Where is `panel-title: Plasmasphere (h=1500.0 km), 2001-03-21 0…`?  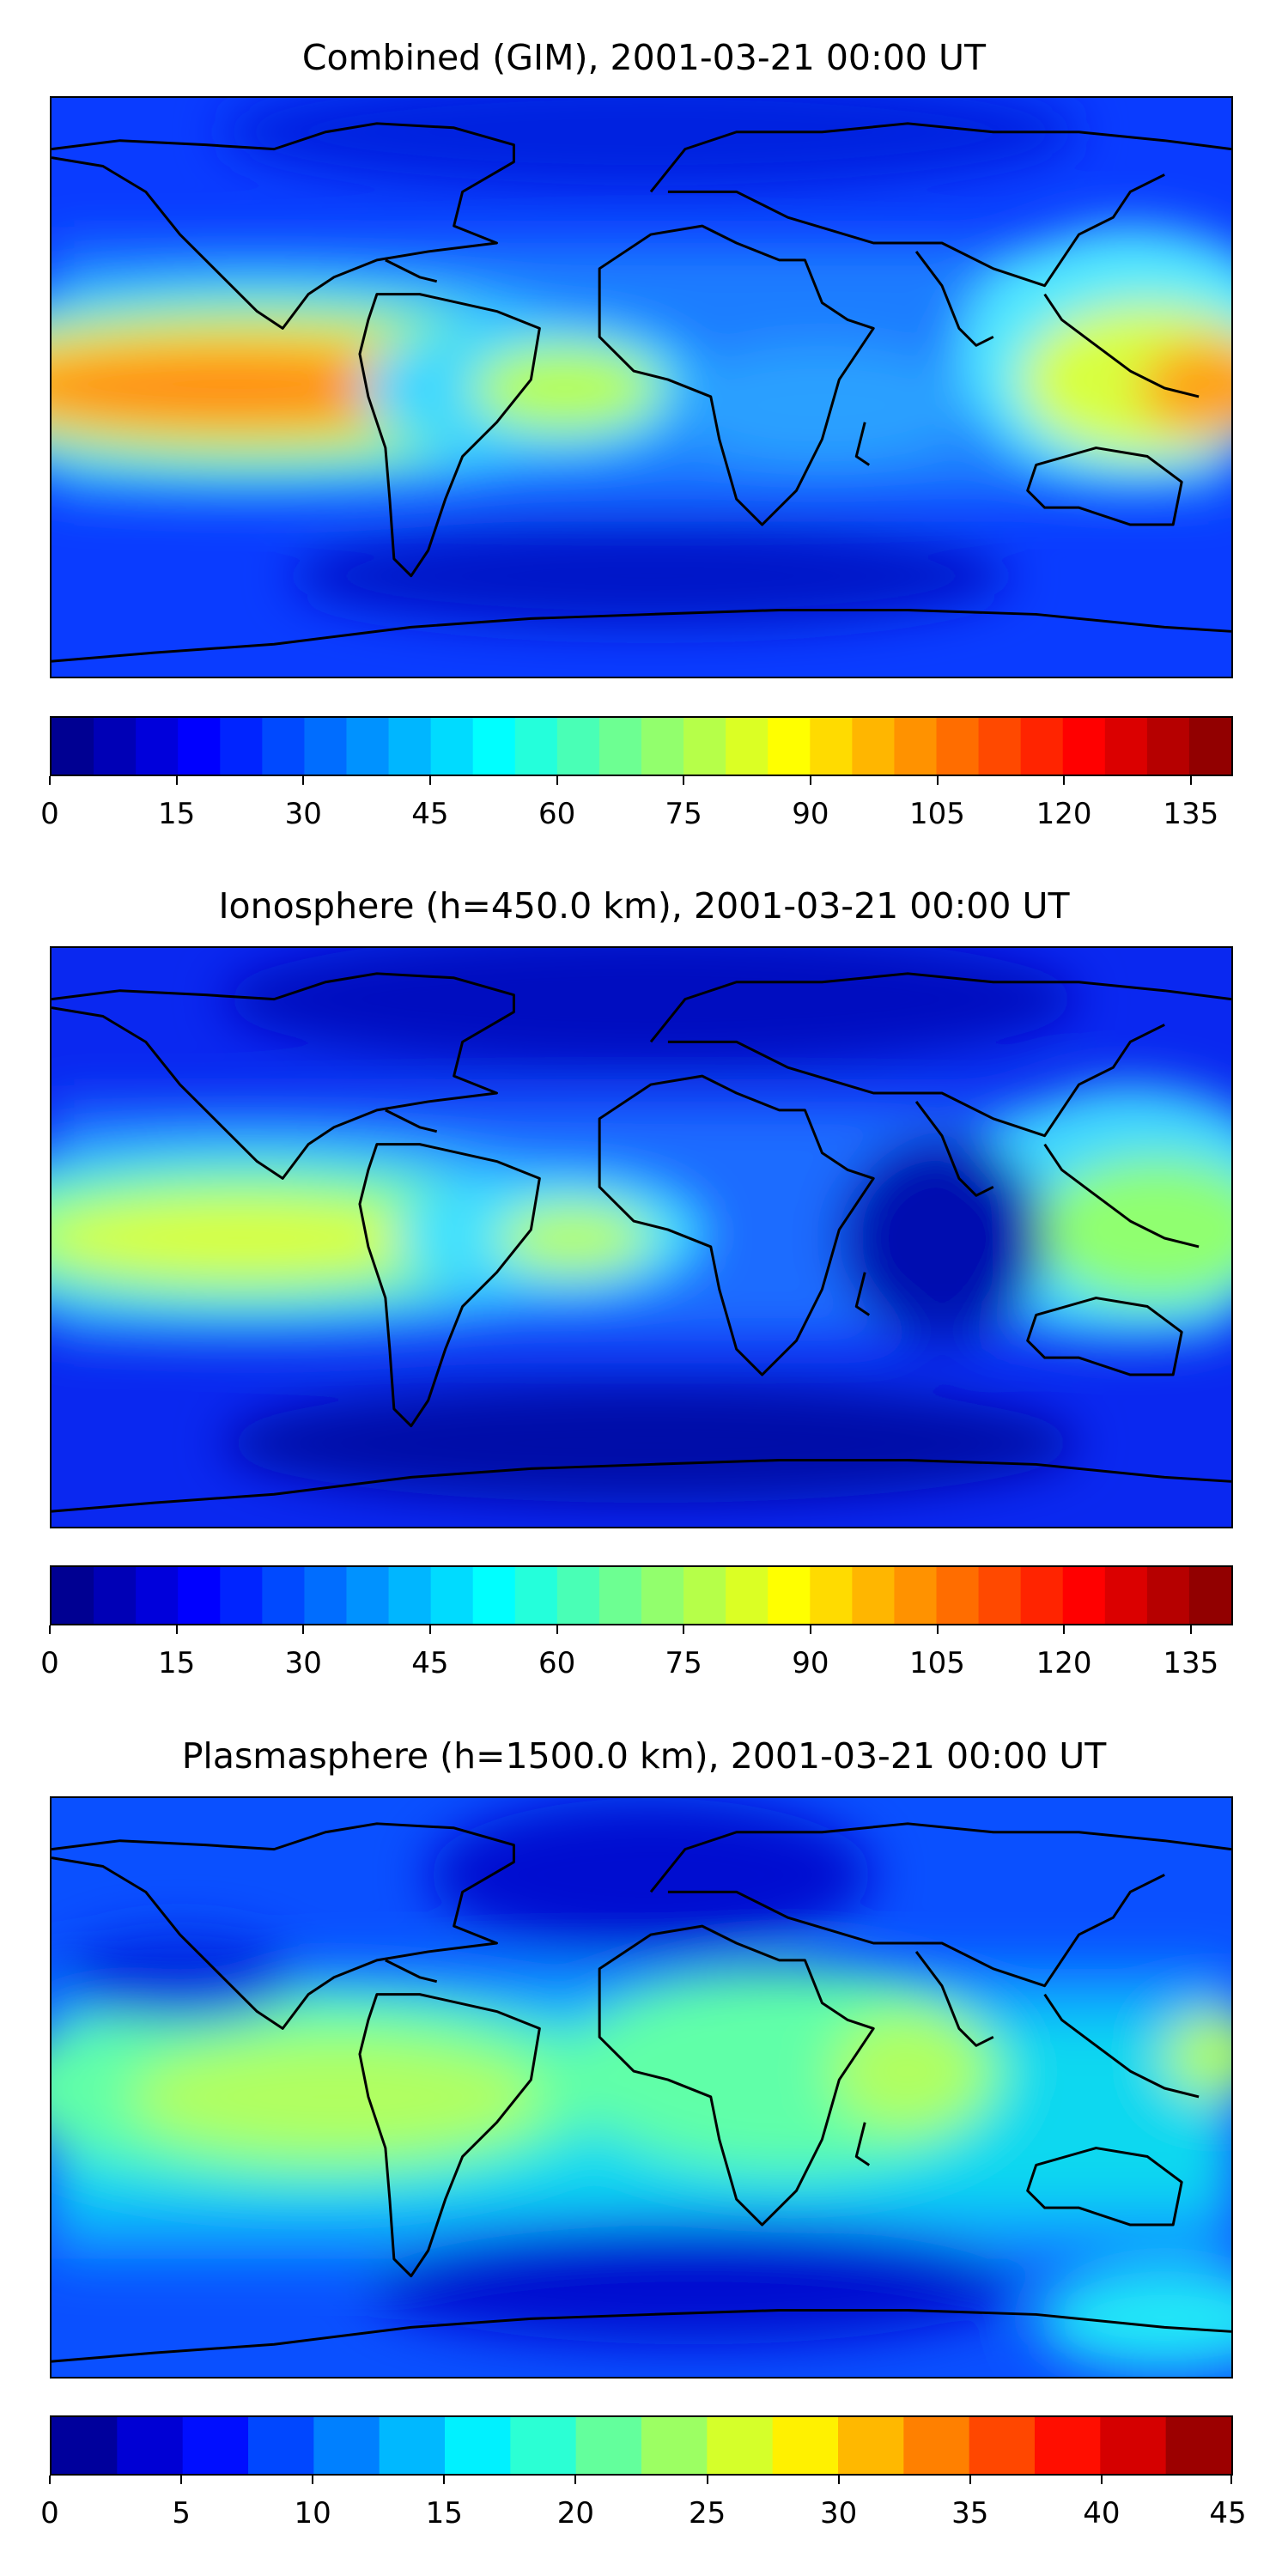
panel-title: Plasmasphere (h=1500.0 km), 2001-03-21 0… is located at coordinates (644, 1756).